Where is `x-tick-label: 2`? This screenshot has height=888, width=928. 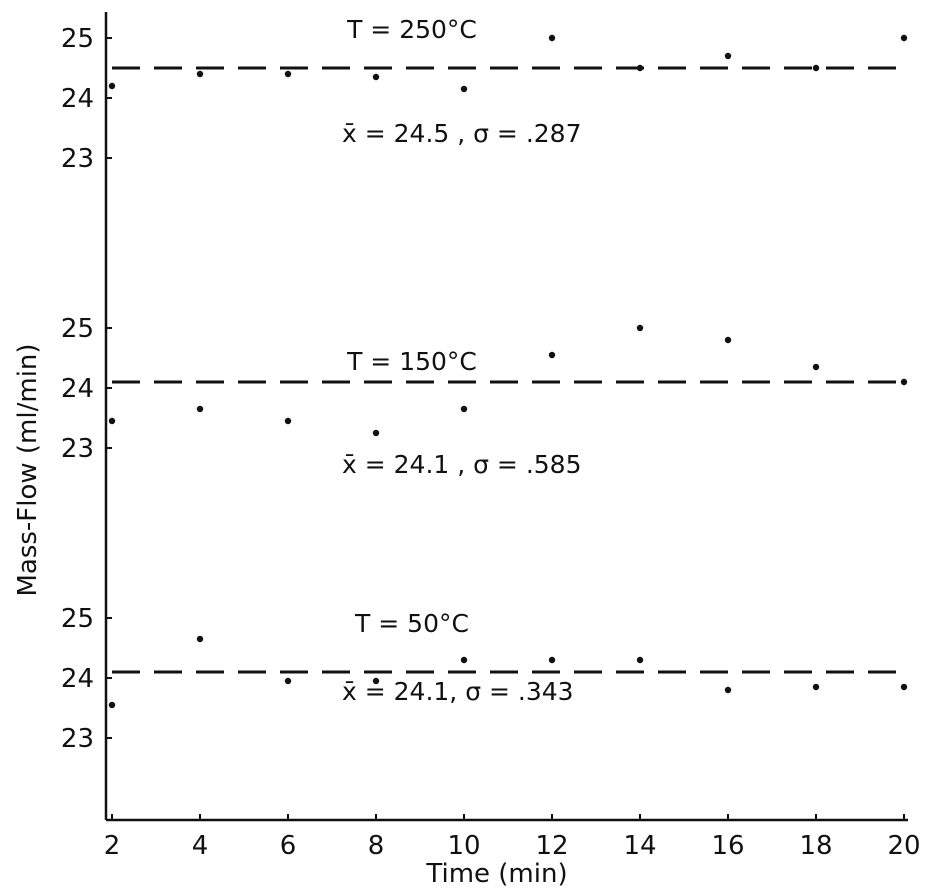
x-tick-label: 2 is located at coordinates (112, 846).